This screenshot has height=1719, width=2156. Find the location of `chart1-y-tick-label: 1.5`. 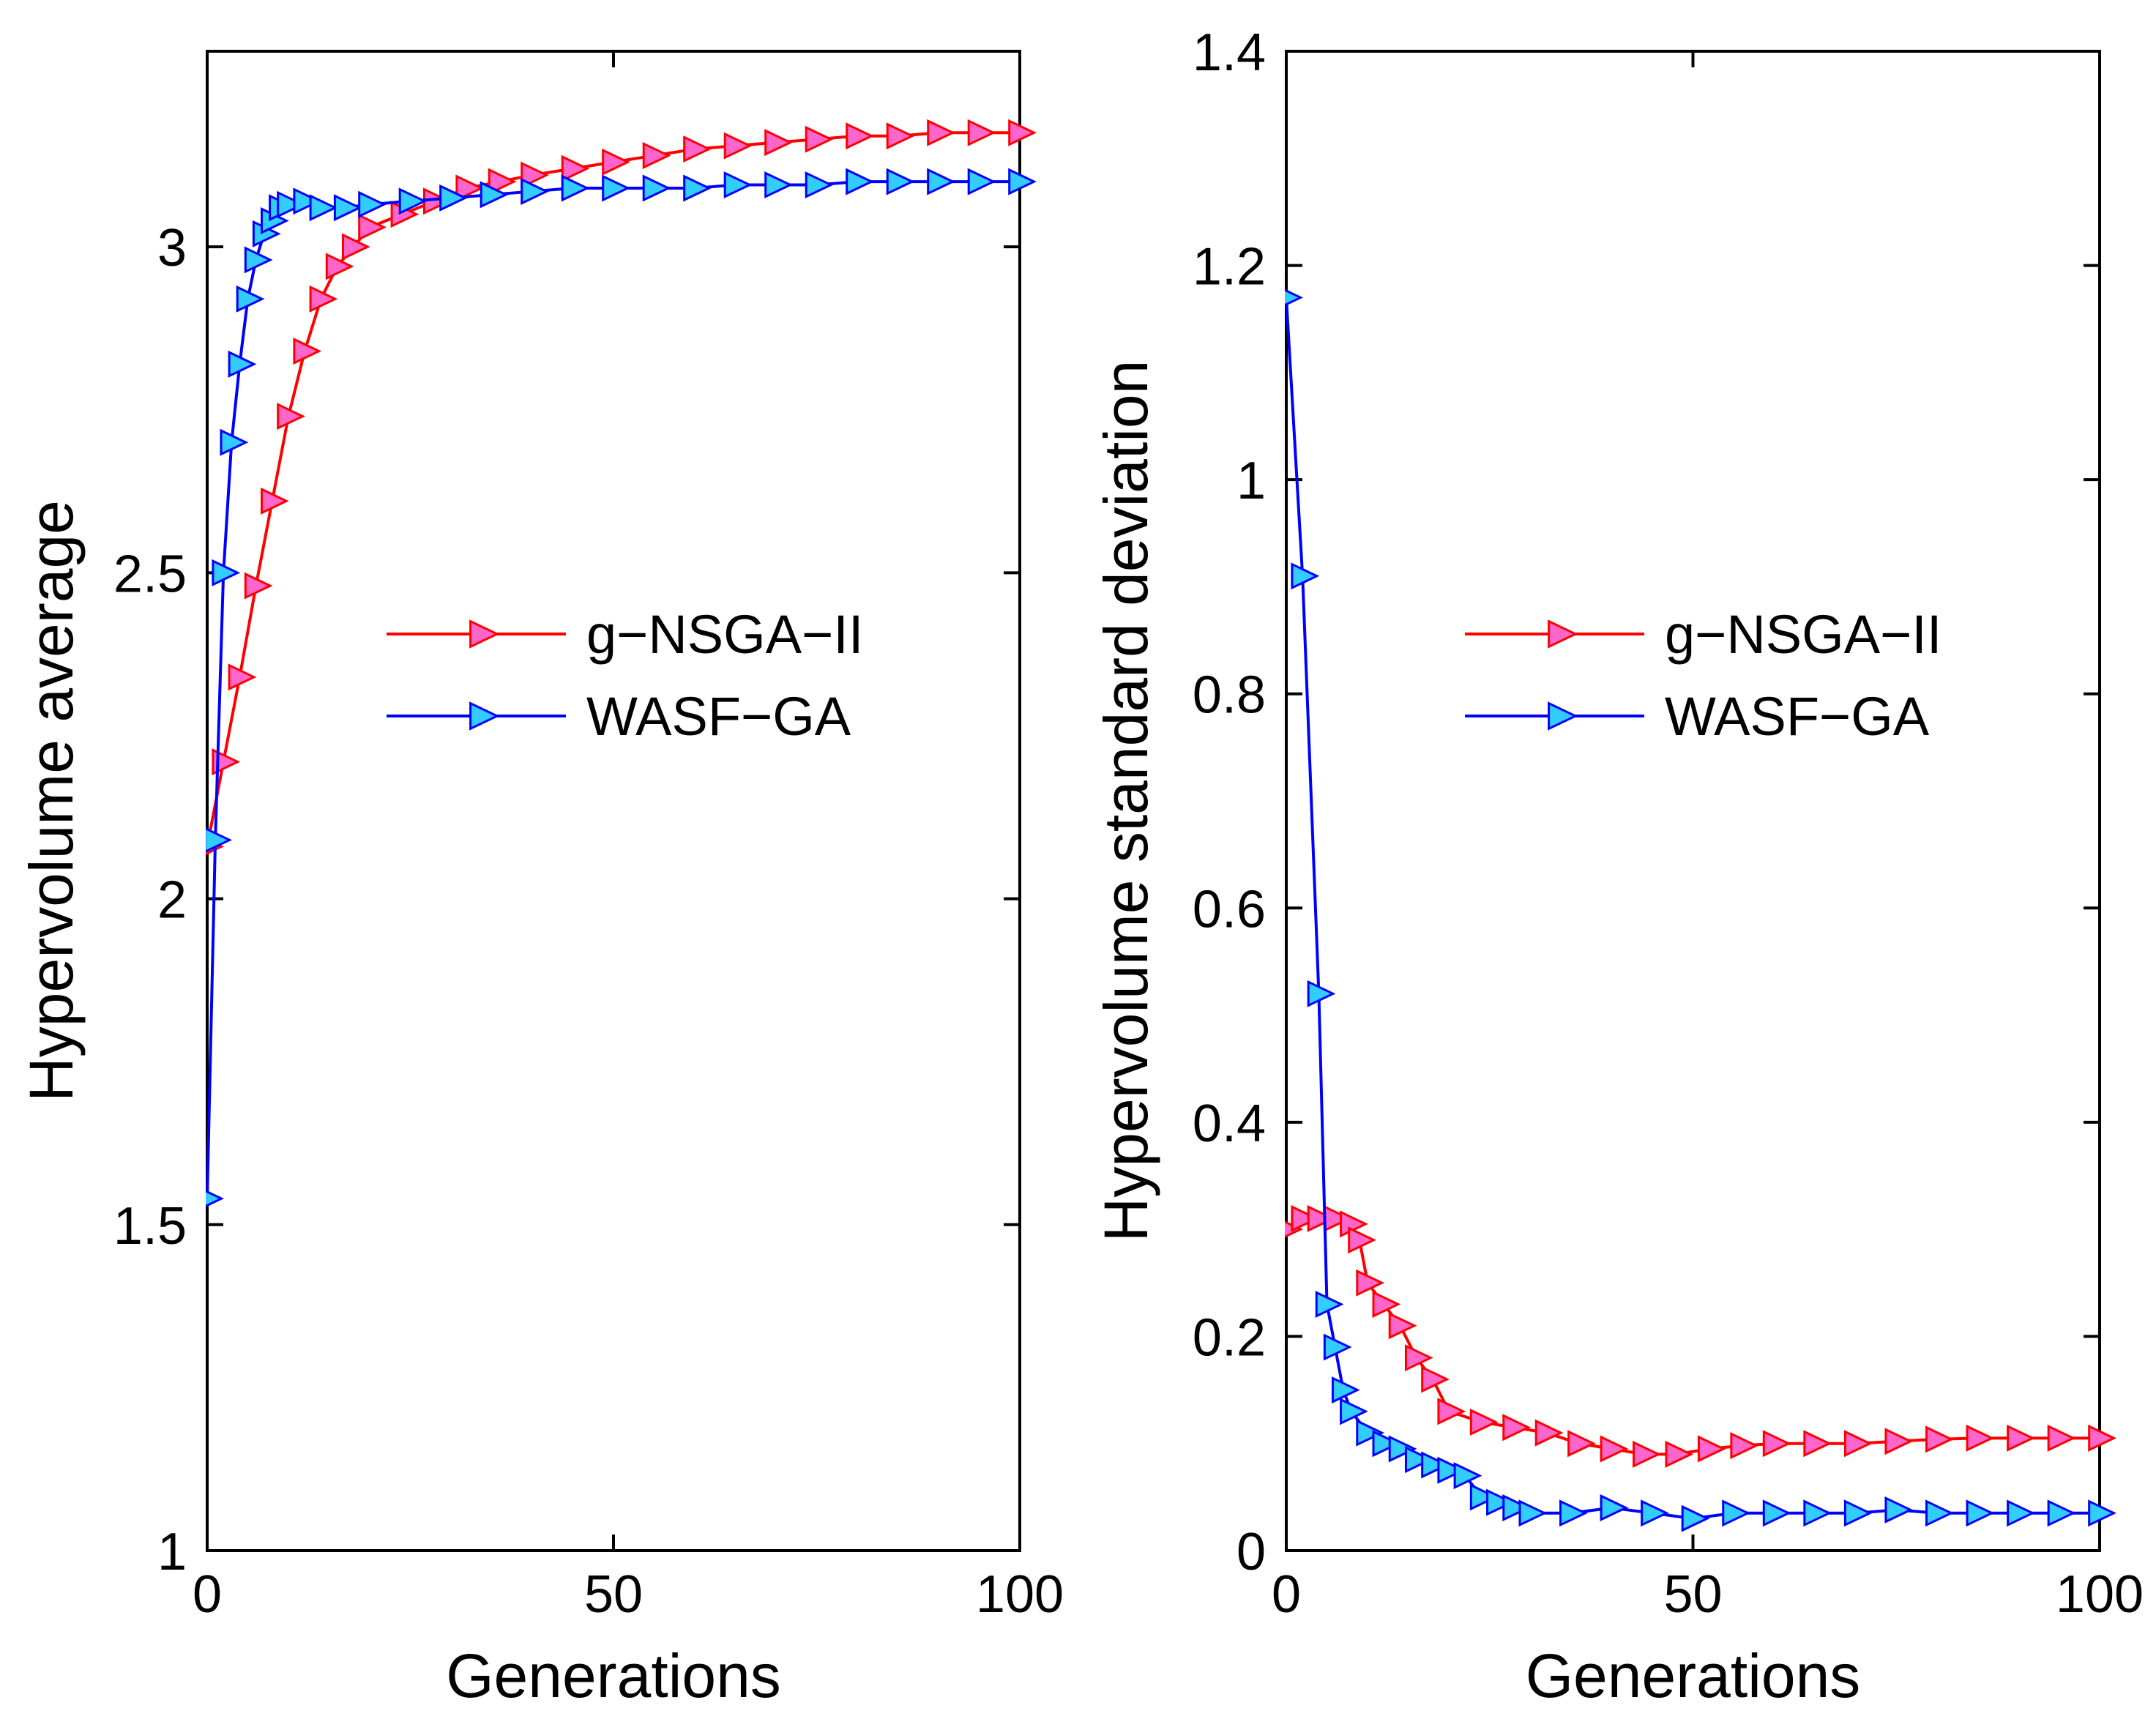

chart1-y-tick-label: 1.5 is located at coordinates (150, 1227).